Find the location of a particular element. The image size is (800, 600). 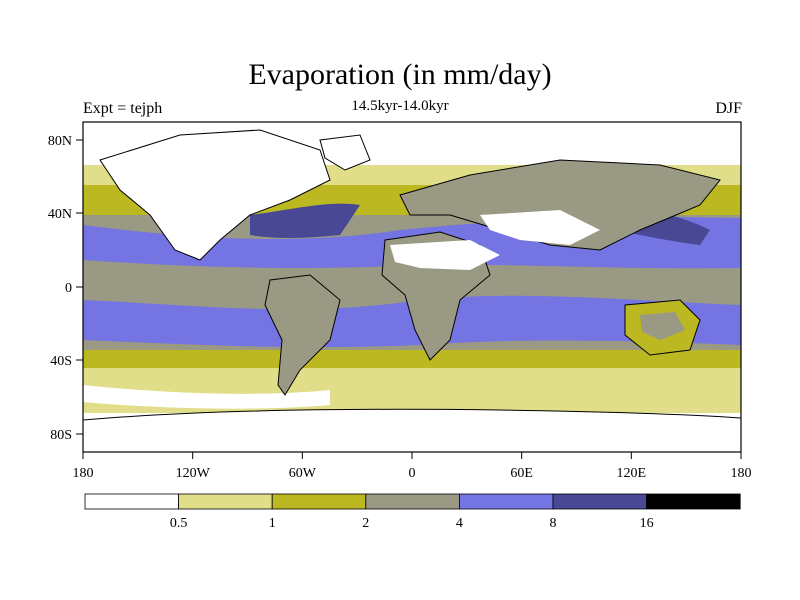

antarctica is located at coordinates (412, 430).